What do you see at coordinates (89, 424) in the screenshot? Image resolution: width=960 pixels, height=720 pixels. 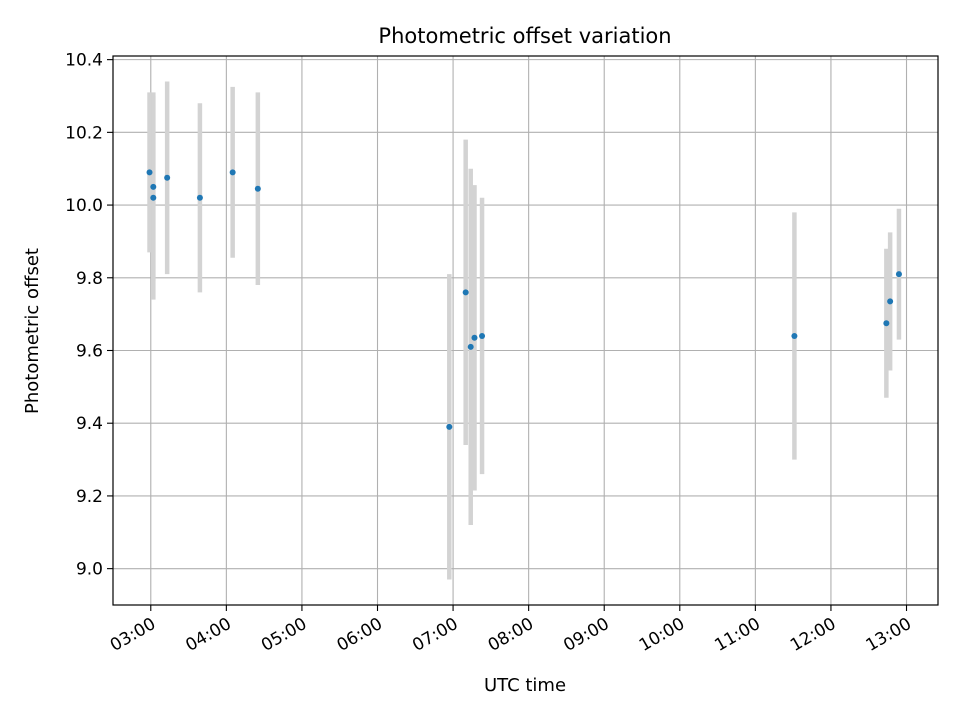 I see `y-tick-label: 9.4` at bounding box center [89, 424].